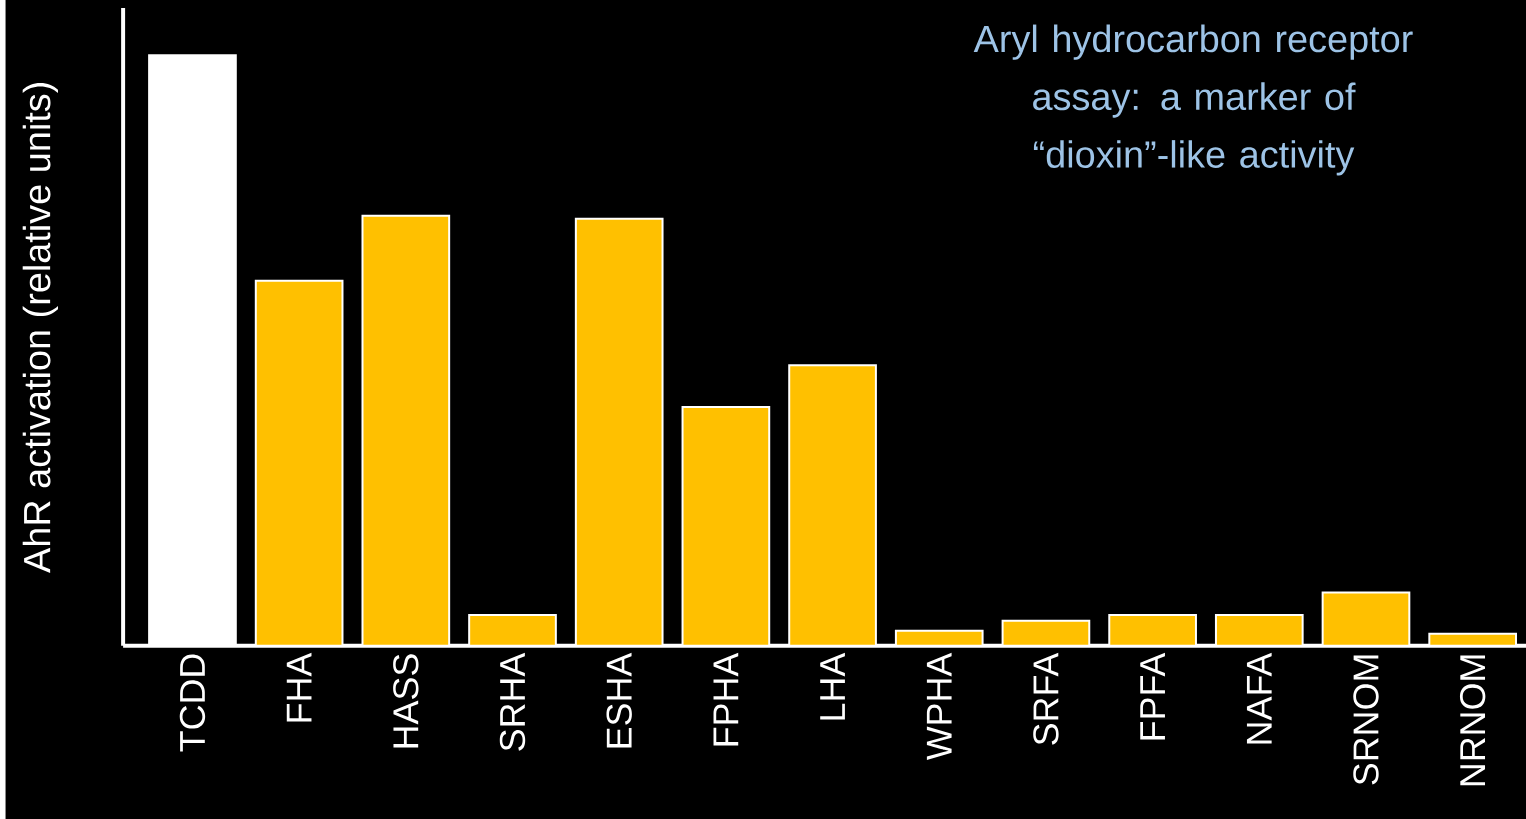  Describe the element at coordinates (512, 701) in the screenshot. I see `x-tick-label: SRHA` at that location.